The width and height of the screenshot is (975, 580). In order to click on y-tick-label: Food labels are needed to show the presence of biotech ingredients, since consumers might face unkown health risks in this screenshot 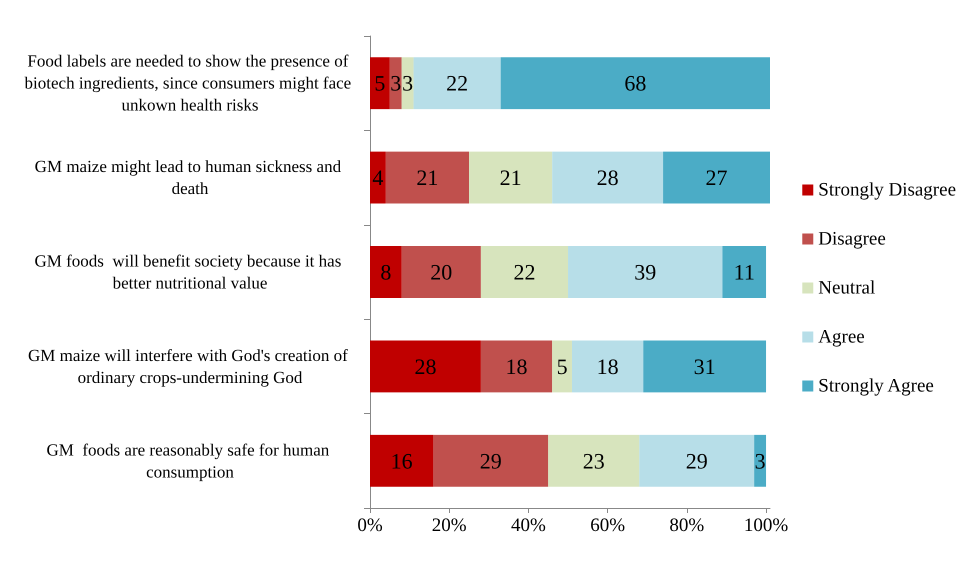, I will do `click(190, 83)`.